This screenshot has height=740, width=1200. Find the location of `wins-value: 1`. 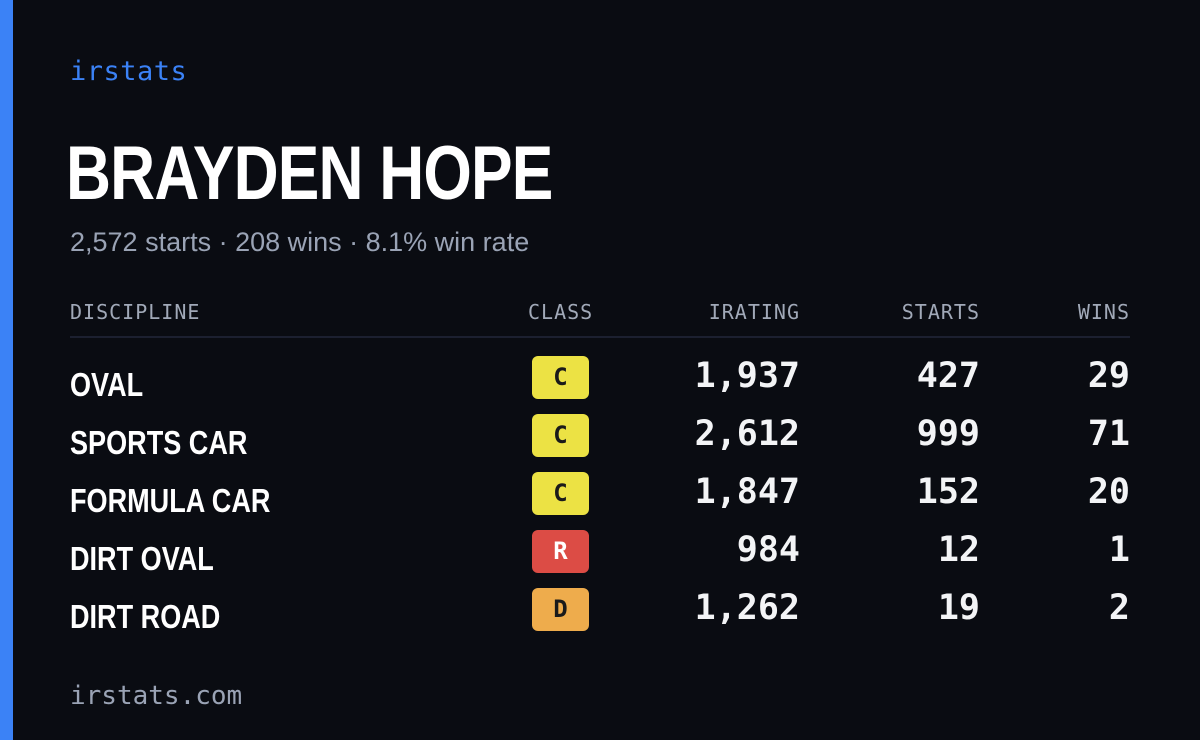

wins-value: 1 is located at coordinates (1119, 550).